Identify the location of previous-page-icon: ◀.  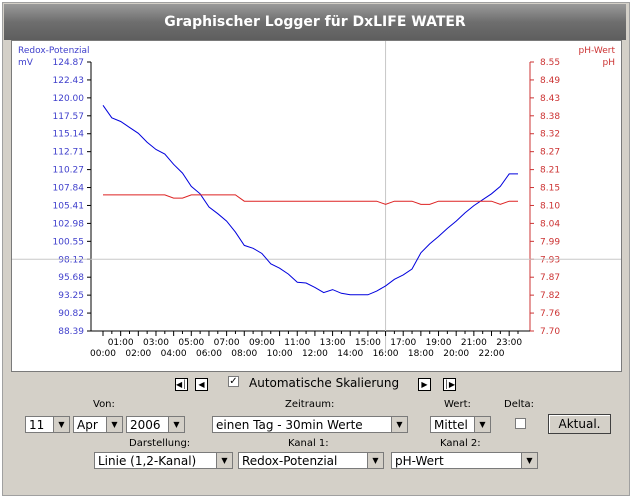
(201, 384).